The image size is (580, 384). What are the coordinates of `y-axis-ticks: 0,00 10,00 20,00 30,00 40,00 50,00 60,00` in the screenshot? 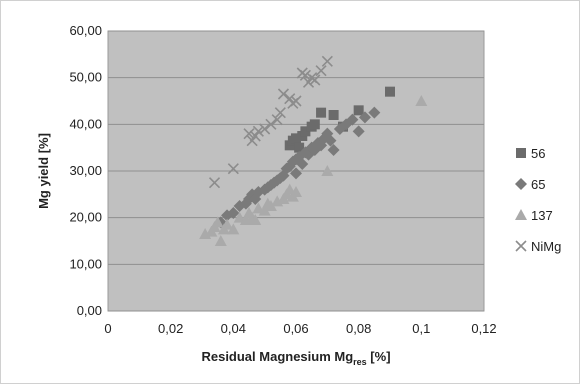 It's located at (85, 170).